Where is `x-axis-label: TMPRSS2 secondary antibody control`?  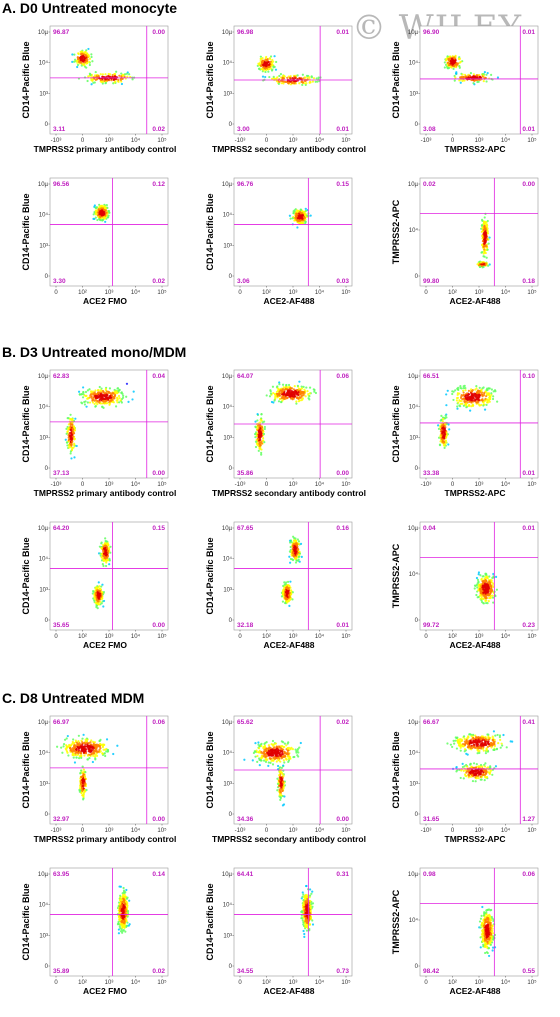 x-axis-label: TMPRSS2 secondary antibody control is located at coordinates (289, 839).